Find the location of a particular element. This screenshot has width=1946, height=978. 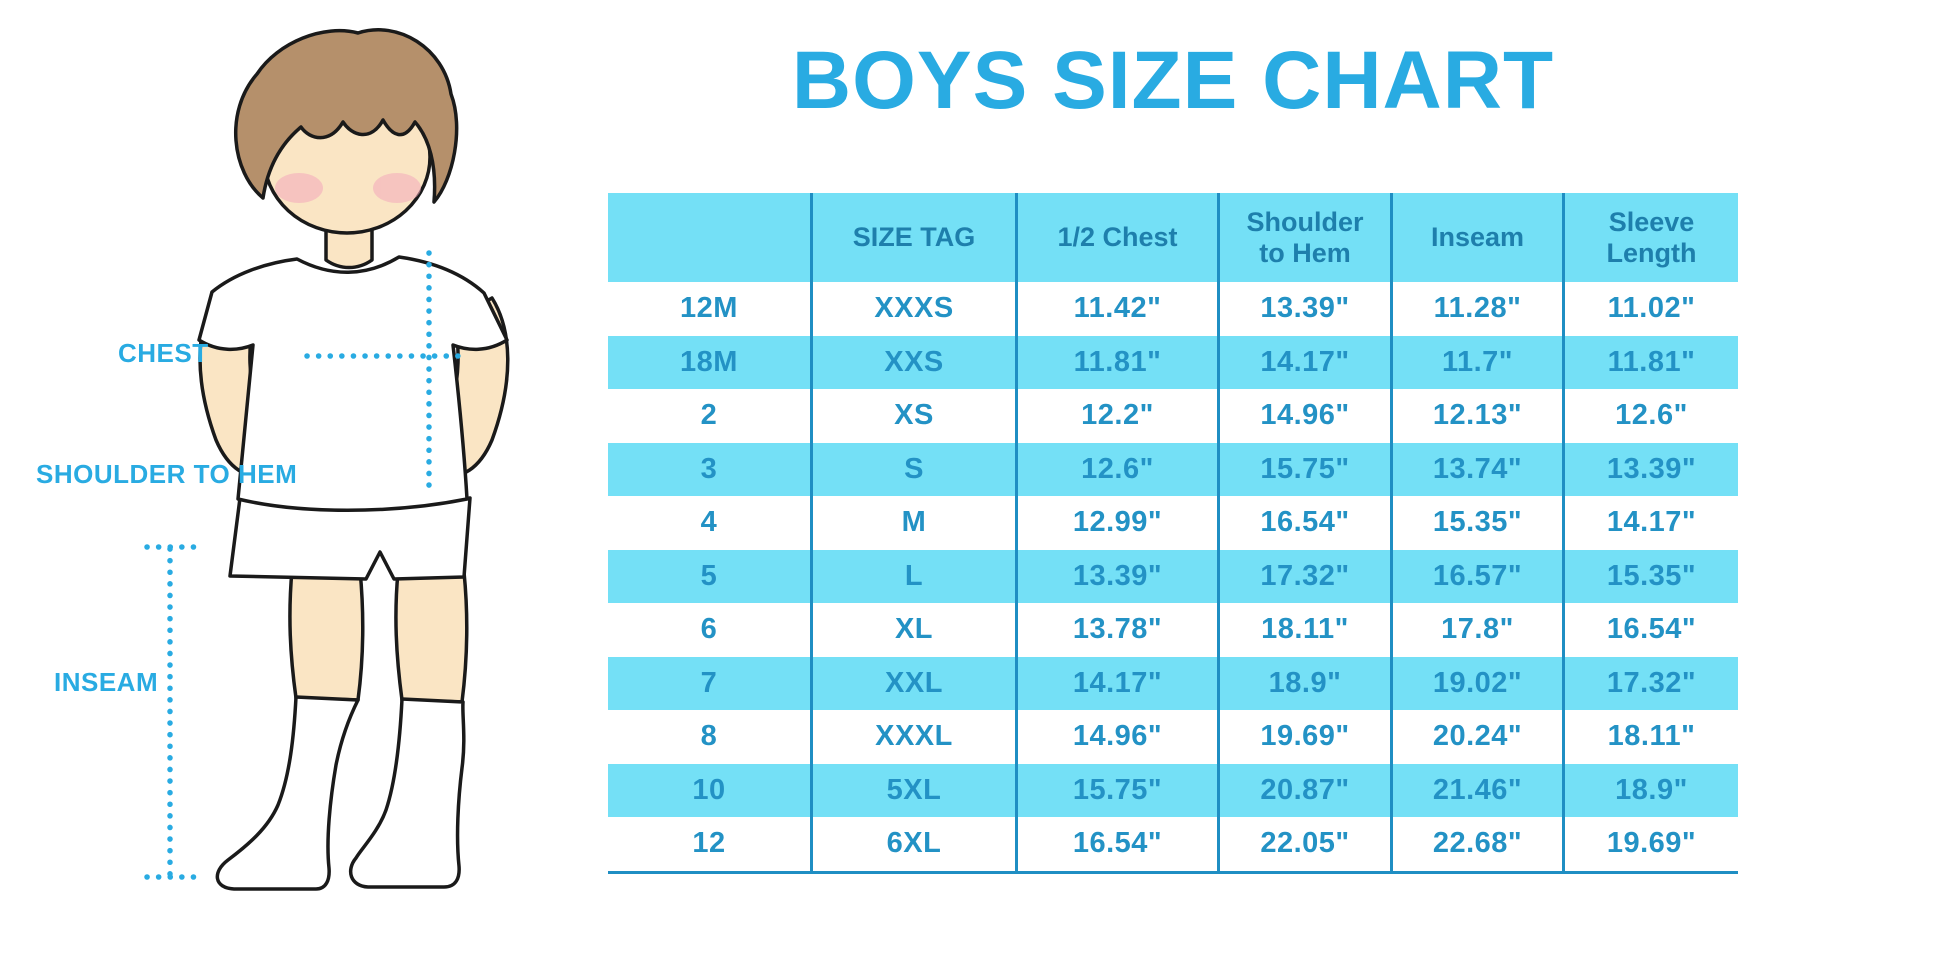

table-row: 10 5XL 15.75" 20.87" 21.46" 18.9" is located at coordinates (1173, 790).